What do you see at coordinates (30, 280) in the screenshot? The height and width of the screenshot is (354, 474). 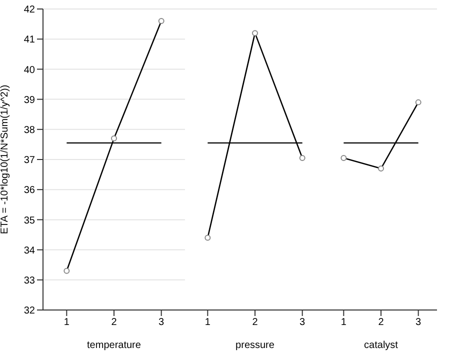 I see `y-tick-label: 33` at bounding box center [30, 280].